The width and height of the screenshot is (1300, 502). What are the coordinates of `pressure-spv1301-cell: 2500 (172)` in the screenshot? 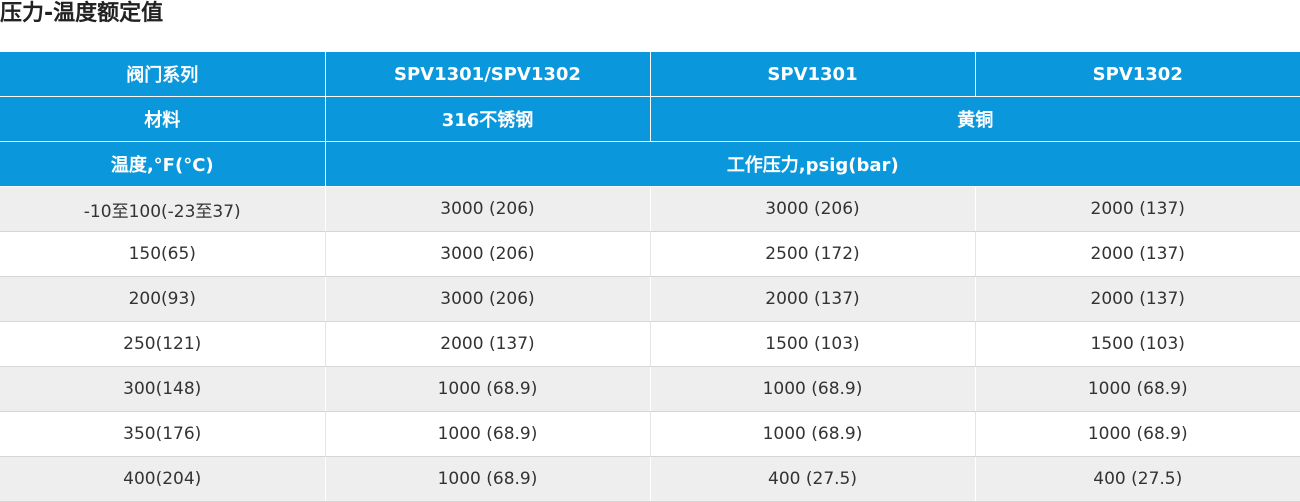 It's located at (813, 254).